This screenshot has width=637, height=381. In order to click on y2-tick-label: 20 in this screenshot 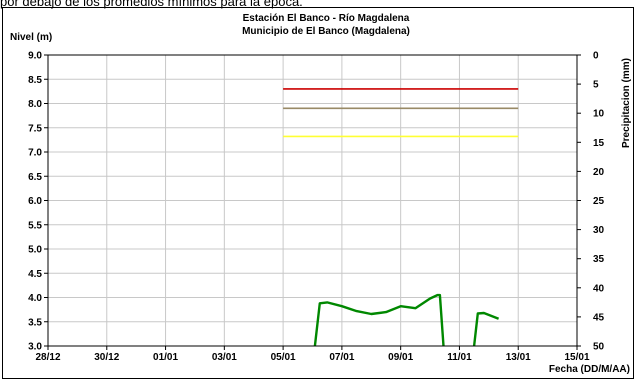, I will do `click(599, 172)`.